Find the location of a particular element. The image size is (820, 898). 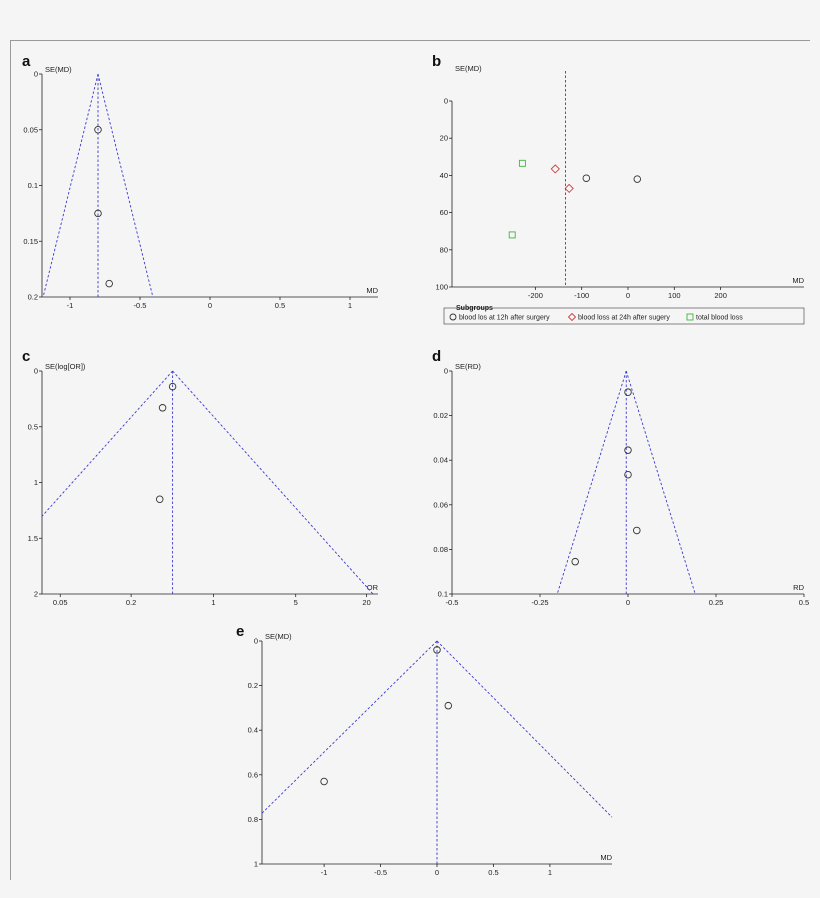

x-tick-label: 100 is located at coordinates (674, 295).